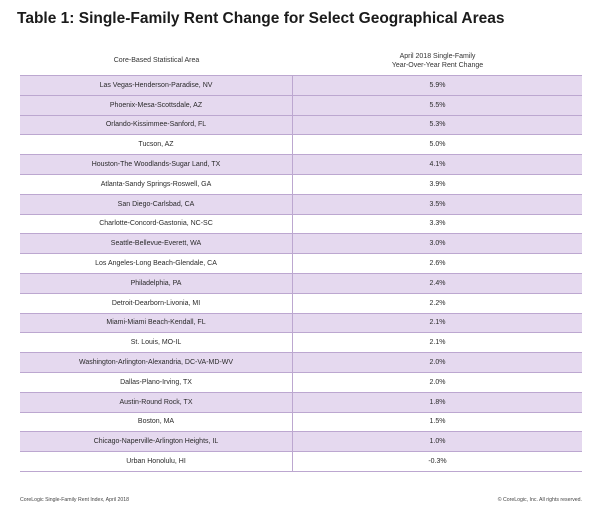 The width and height of the screenshot is (600, 519). What do you see at coordinates (156, 85) in the screenshot?
I see `area-cell: Las Vegas-Henderson-Paradise, NV` at bounding box center [156, 85].